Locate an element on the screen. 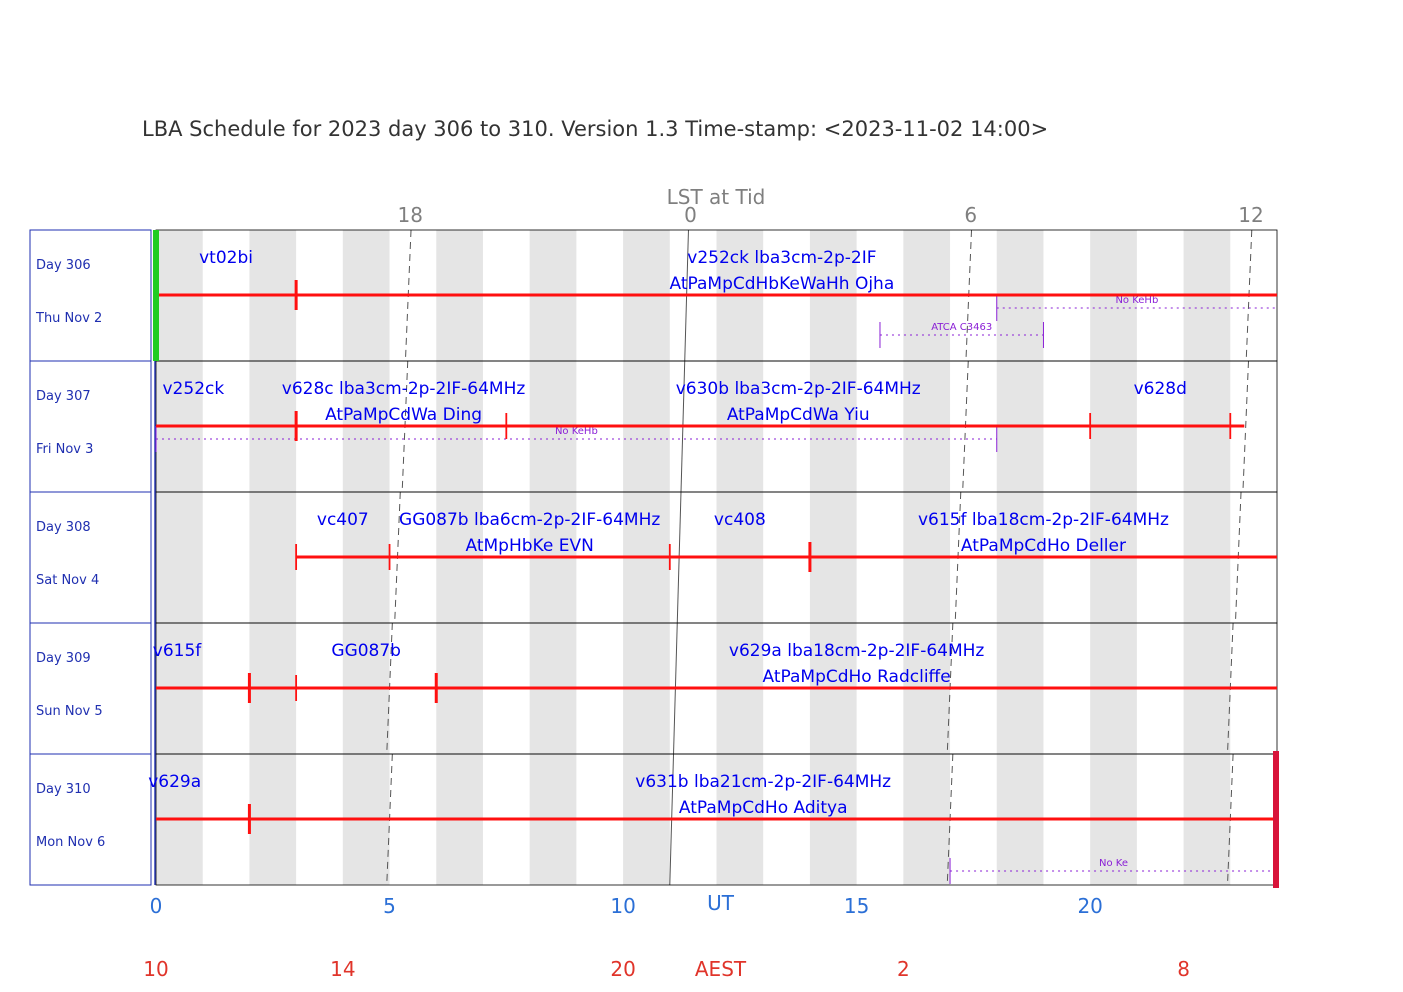 Image resolution: width=1403 pixels, height=992 pixels. project-label: vc408 is located at coordinates (740, 520).